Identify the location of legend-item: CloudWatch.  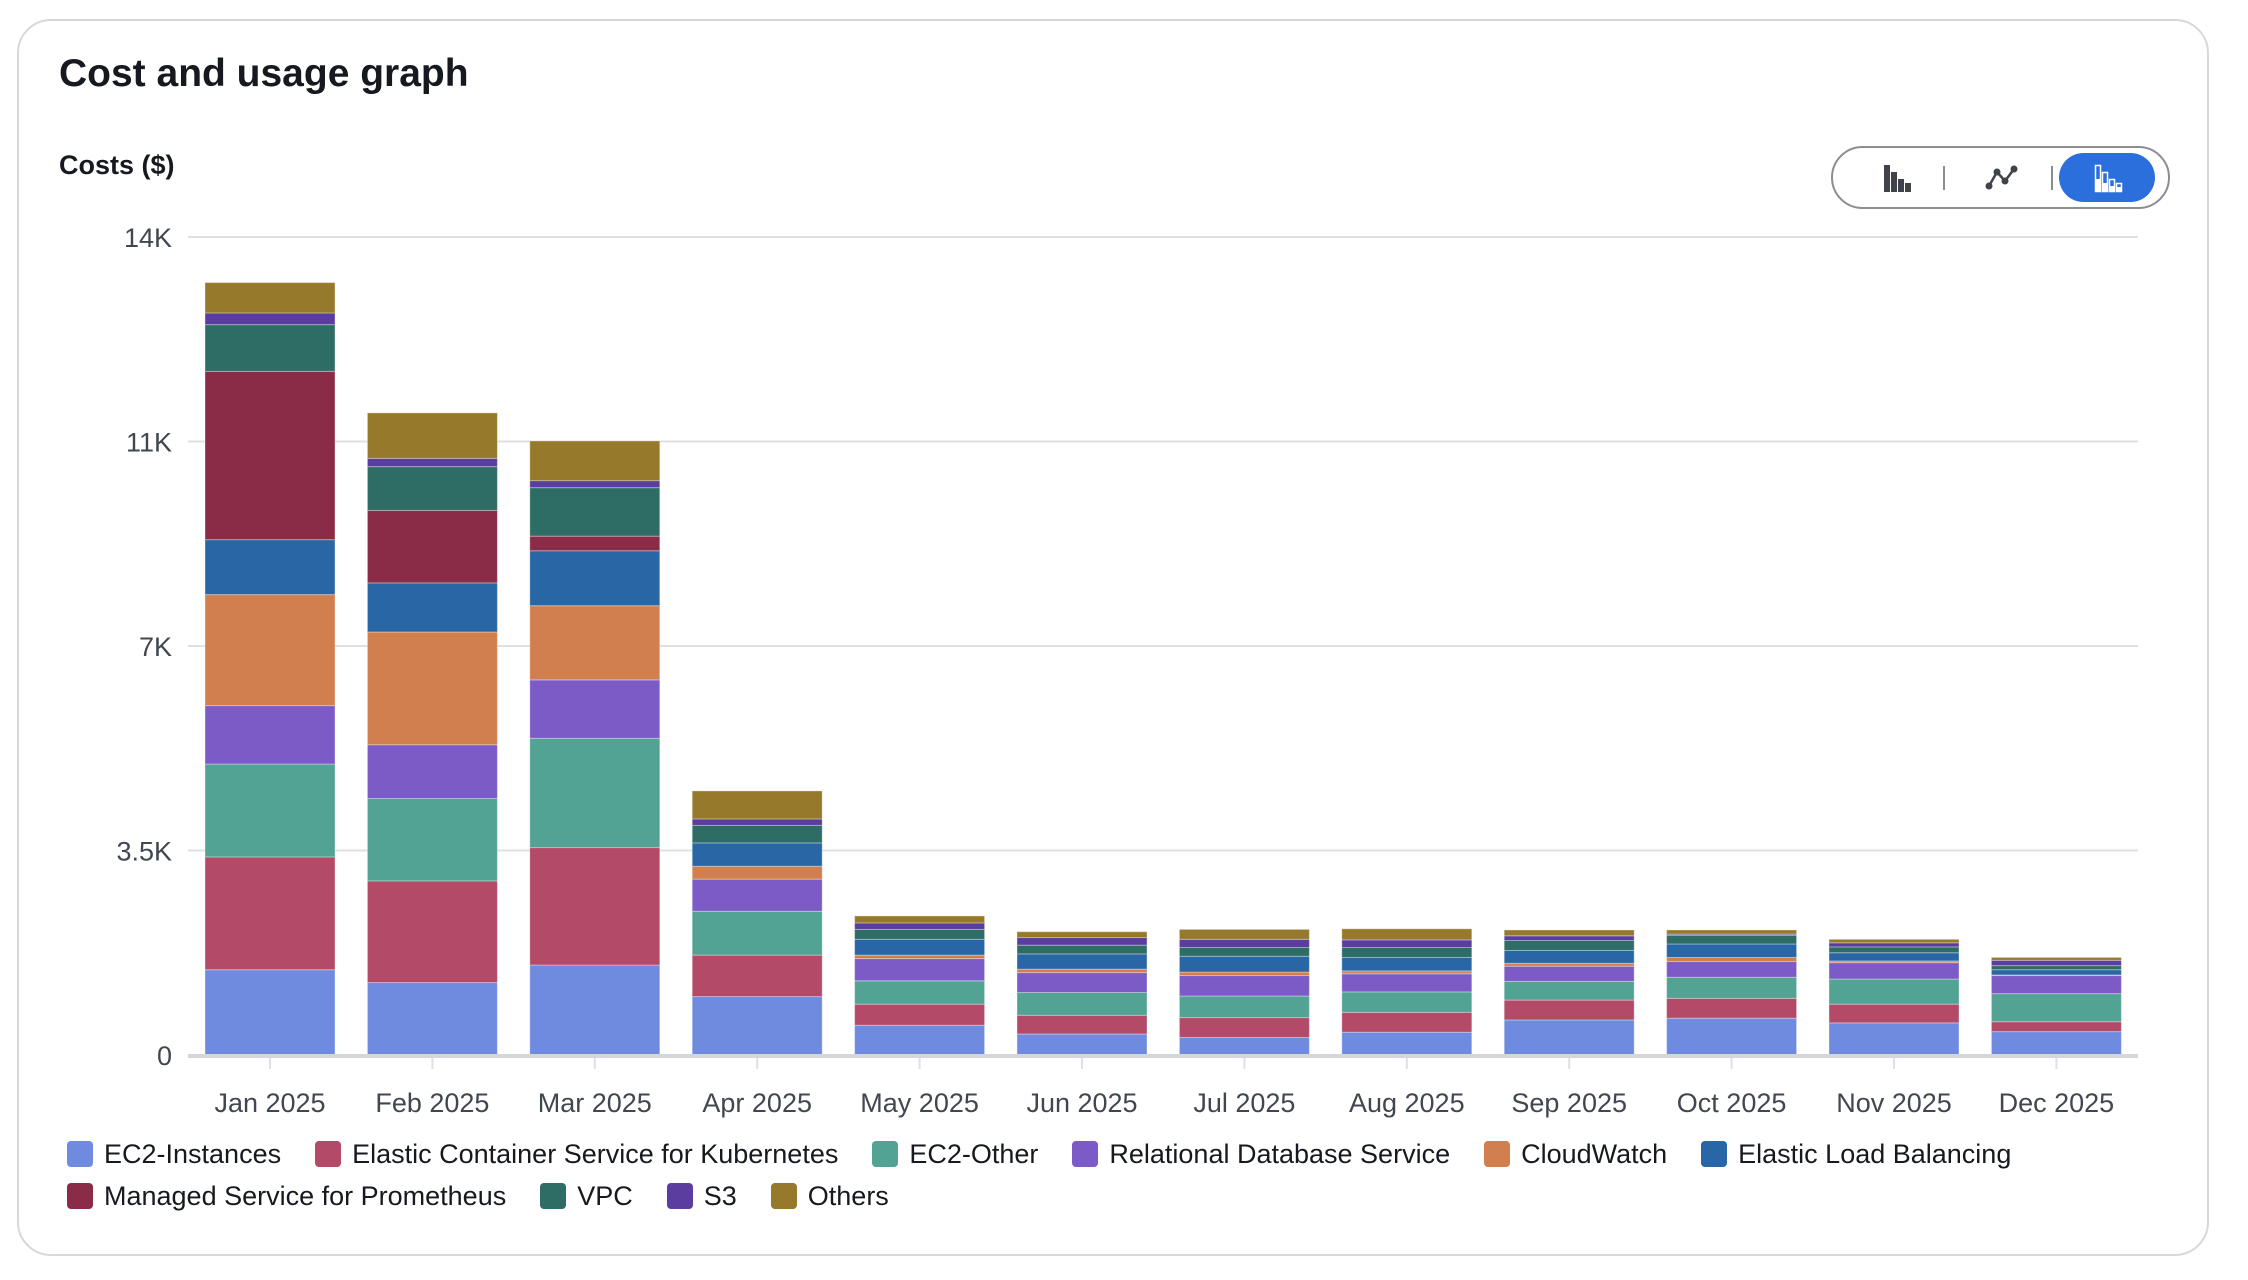
(1575, 1154).